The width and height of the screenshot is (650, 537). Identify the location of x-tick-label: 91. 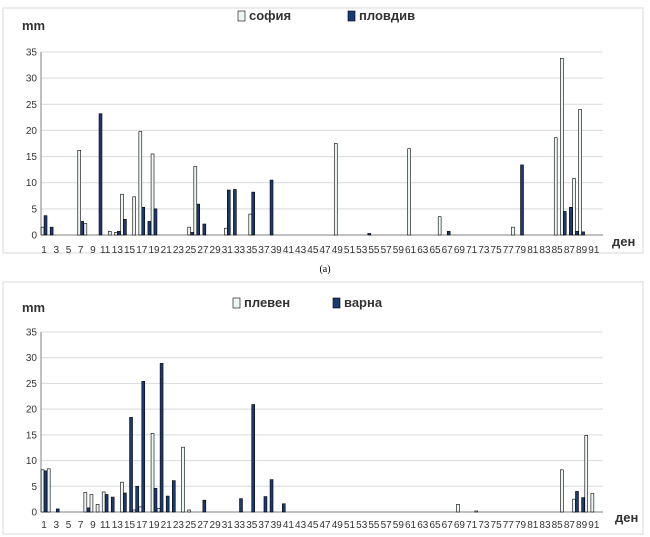
(594, 250).